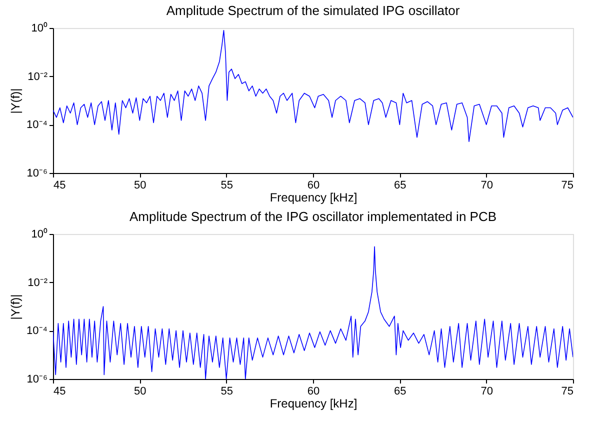 The image size is (593, 443). I want to click on chart-title: Amplitude Spectrum of the IPG oscillator implementated in PCB, so click(313, 216).